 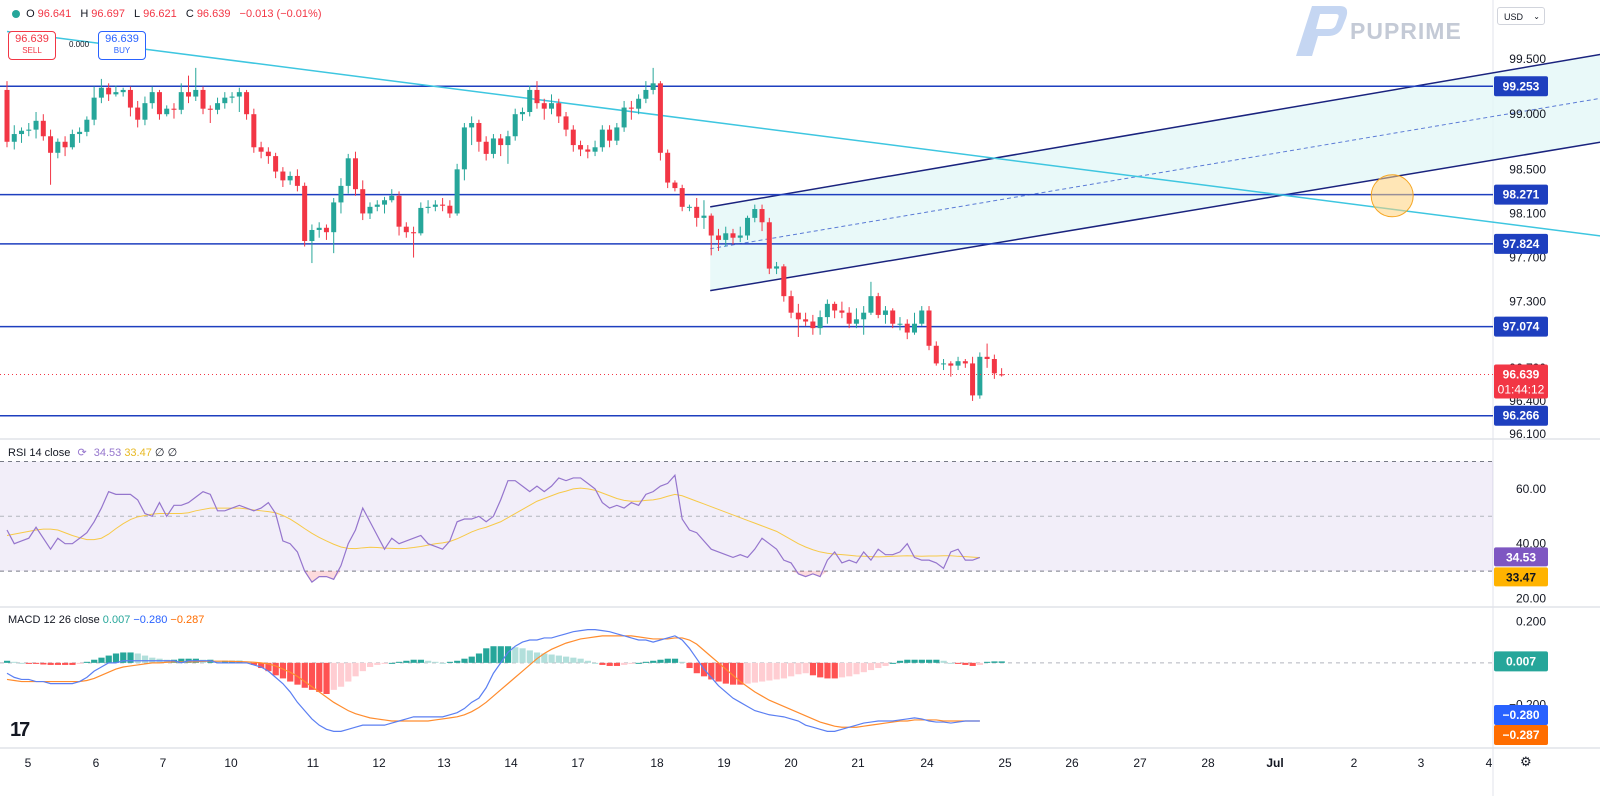 What do you see at coordinates (1521, 416) in the screenshot?
I see `level-tag-label: 96.266` at bounding box center [1521, 416].